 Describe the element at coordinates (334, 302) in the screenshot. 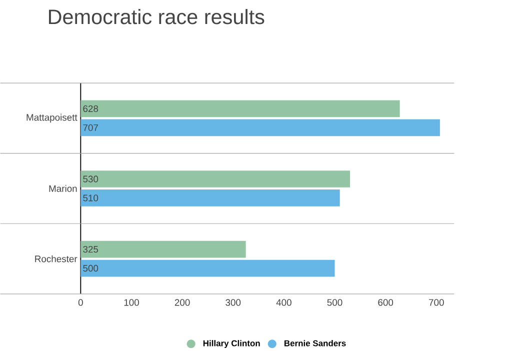

I see `x-tick-label: 500` at that location.